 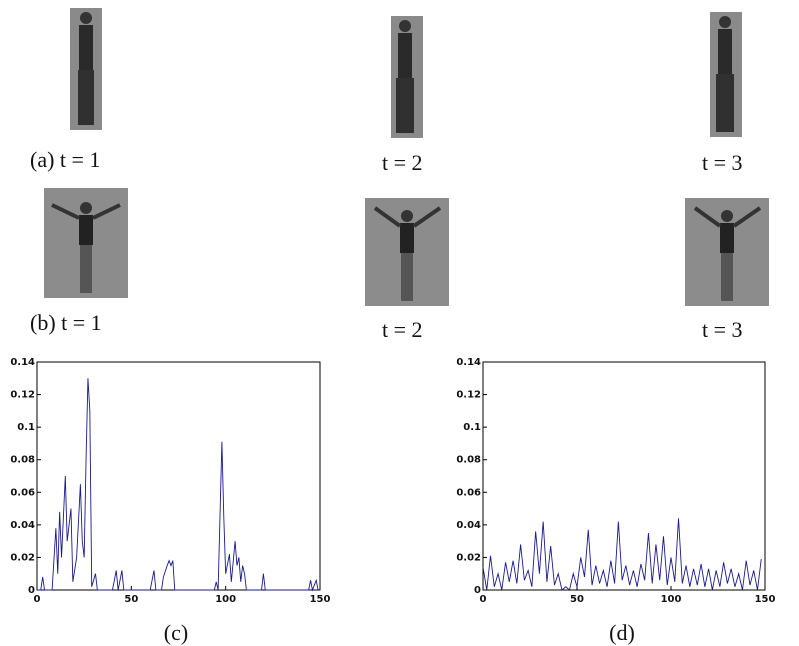 What do you see at coordinates (622, 632) in the screenshot?
I see `caption: (d)` at bounding box center [622, 632].